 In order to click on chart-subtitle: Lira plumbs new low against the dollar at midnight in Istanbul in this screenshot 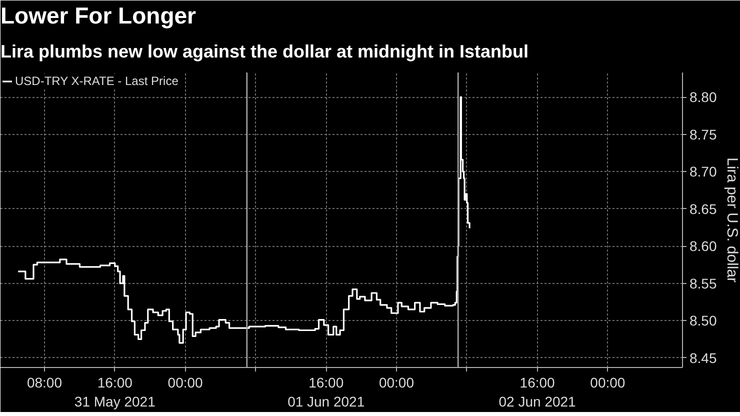, I will do `click(264, 52)`.